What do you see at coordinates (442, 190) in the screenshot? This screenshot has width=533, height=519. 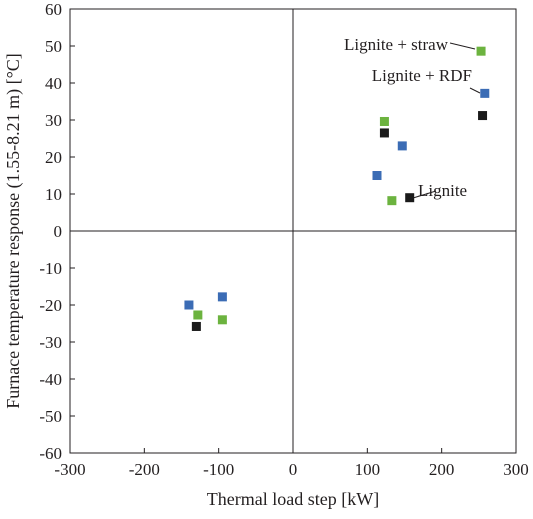 I see `annotation-label: Lignite` at bounding box center [442, 190].